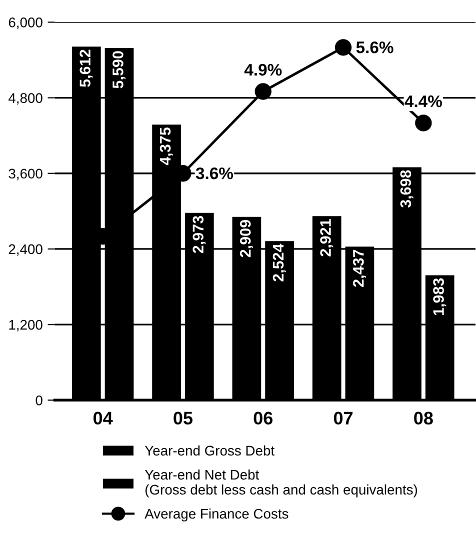 The height and width of the screenshot is (555, 476). I want to click on data-label: 4.4%, so click(423, 101).